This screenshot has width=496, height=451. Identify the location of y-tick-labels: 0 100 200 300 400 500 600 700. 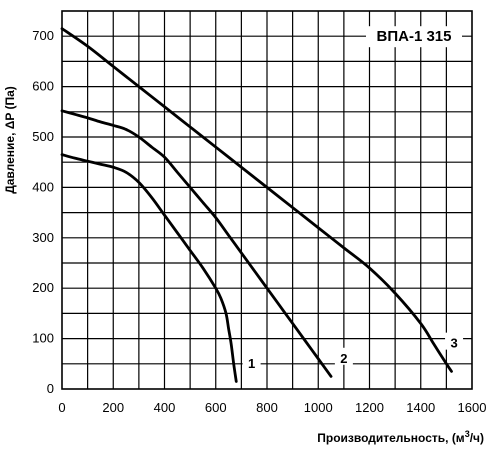
(43, 212).